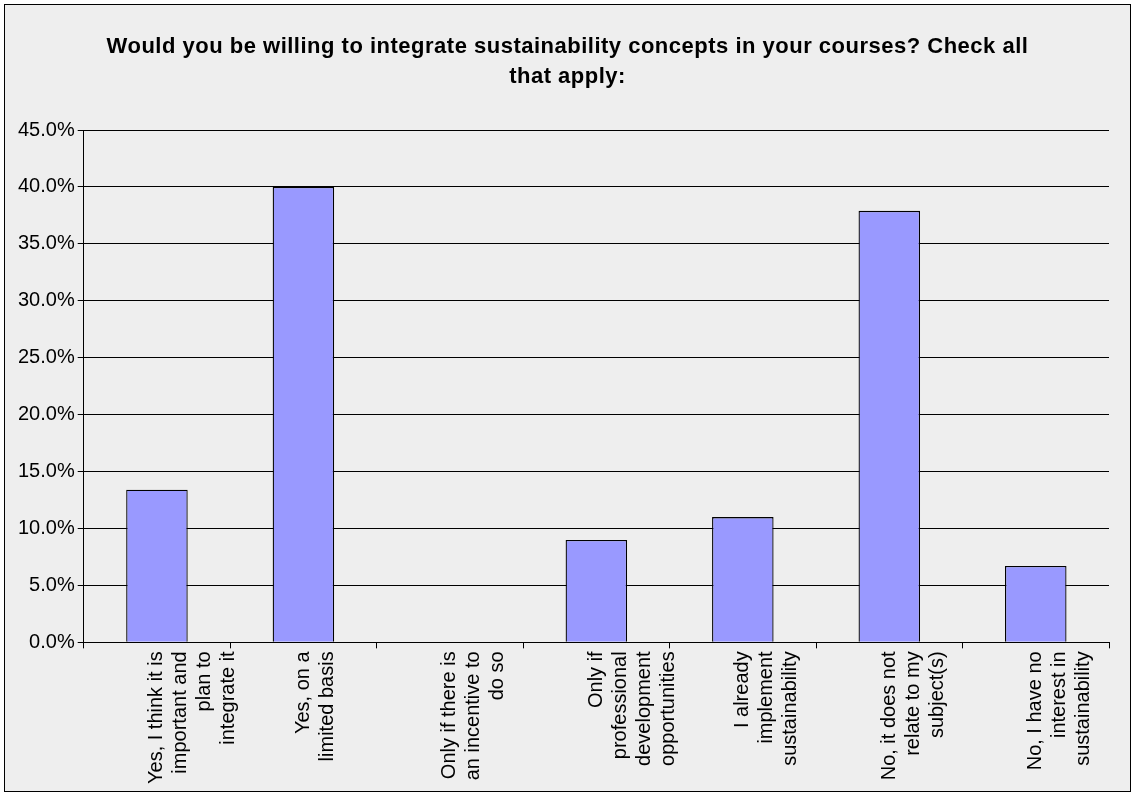 The width and height of the screenshot is (1133, 796). I want to click on y-tick-label: 40.0%, so click(46, 185).